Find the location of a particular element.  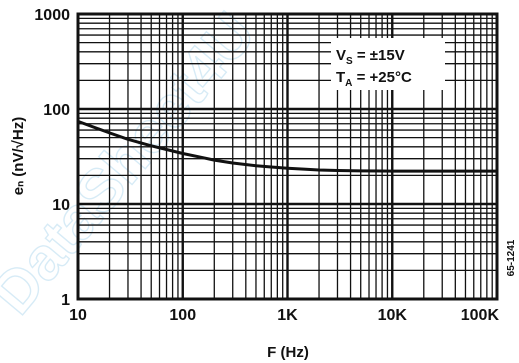

noise-curve-line is located at coordinates (287, 146).